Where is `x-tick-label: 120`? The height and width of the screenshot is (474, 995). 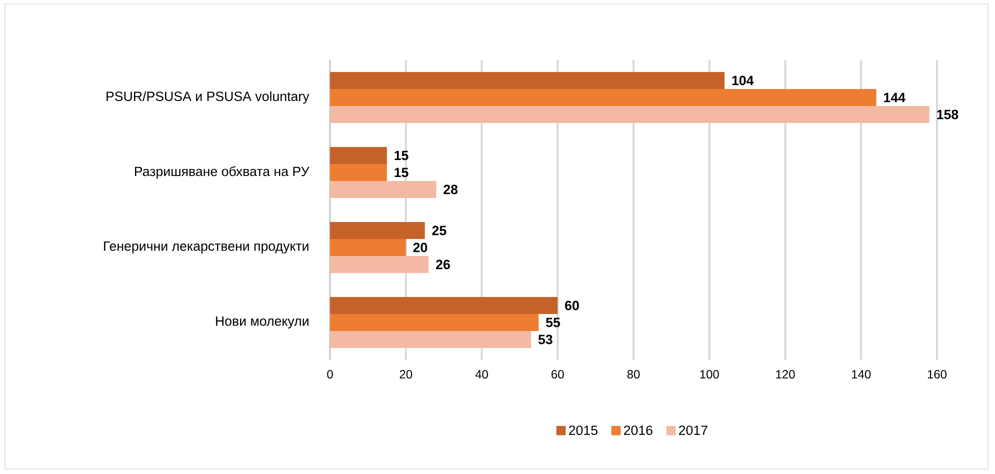
x-tick-label: 120 is located at coordinates (785, 374).